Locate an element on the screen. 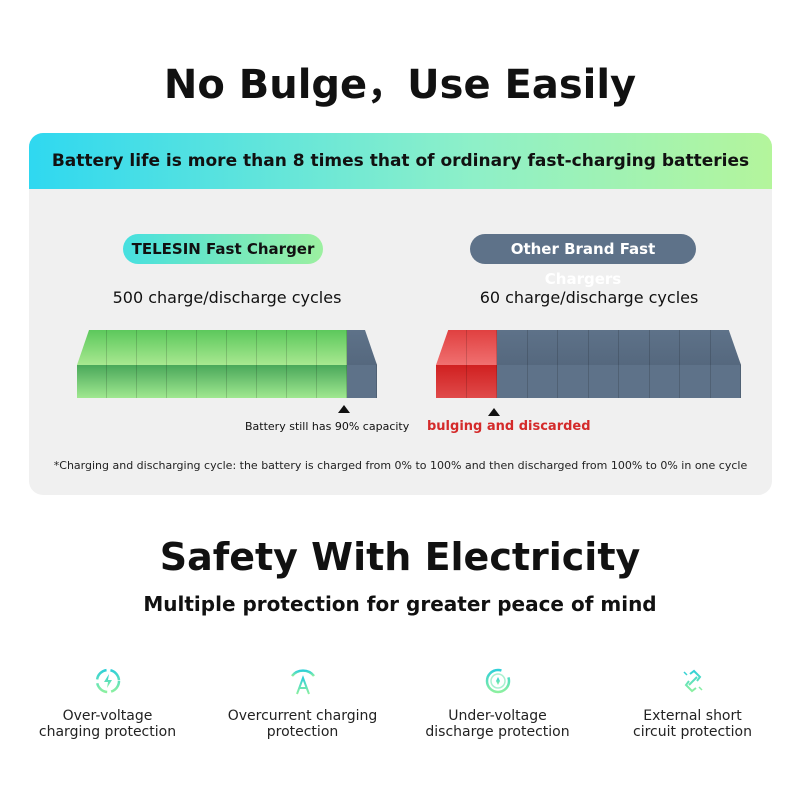  feature-item: External short circuit protection is located at coordinates (693, 703).